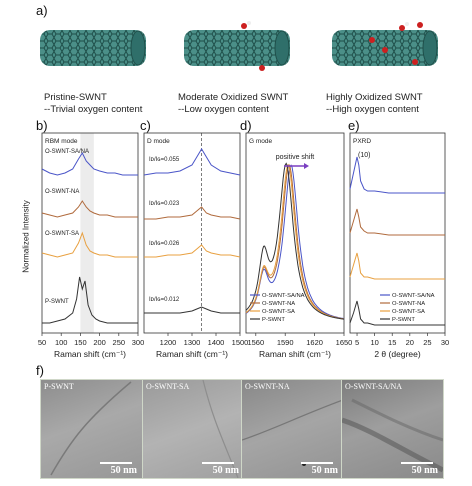 Image resolution: width=472 pixels, height=486 pixels. Describe the element at coordinates (42, 342) in the screenshot. I see `x-tick-label: 50` at that location.